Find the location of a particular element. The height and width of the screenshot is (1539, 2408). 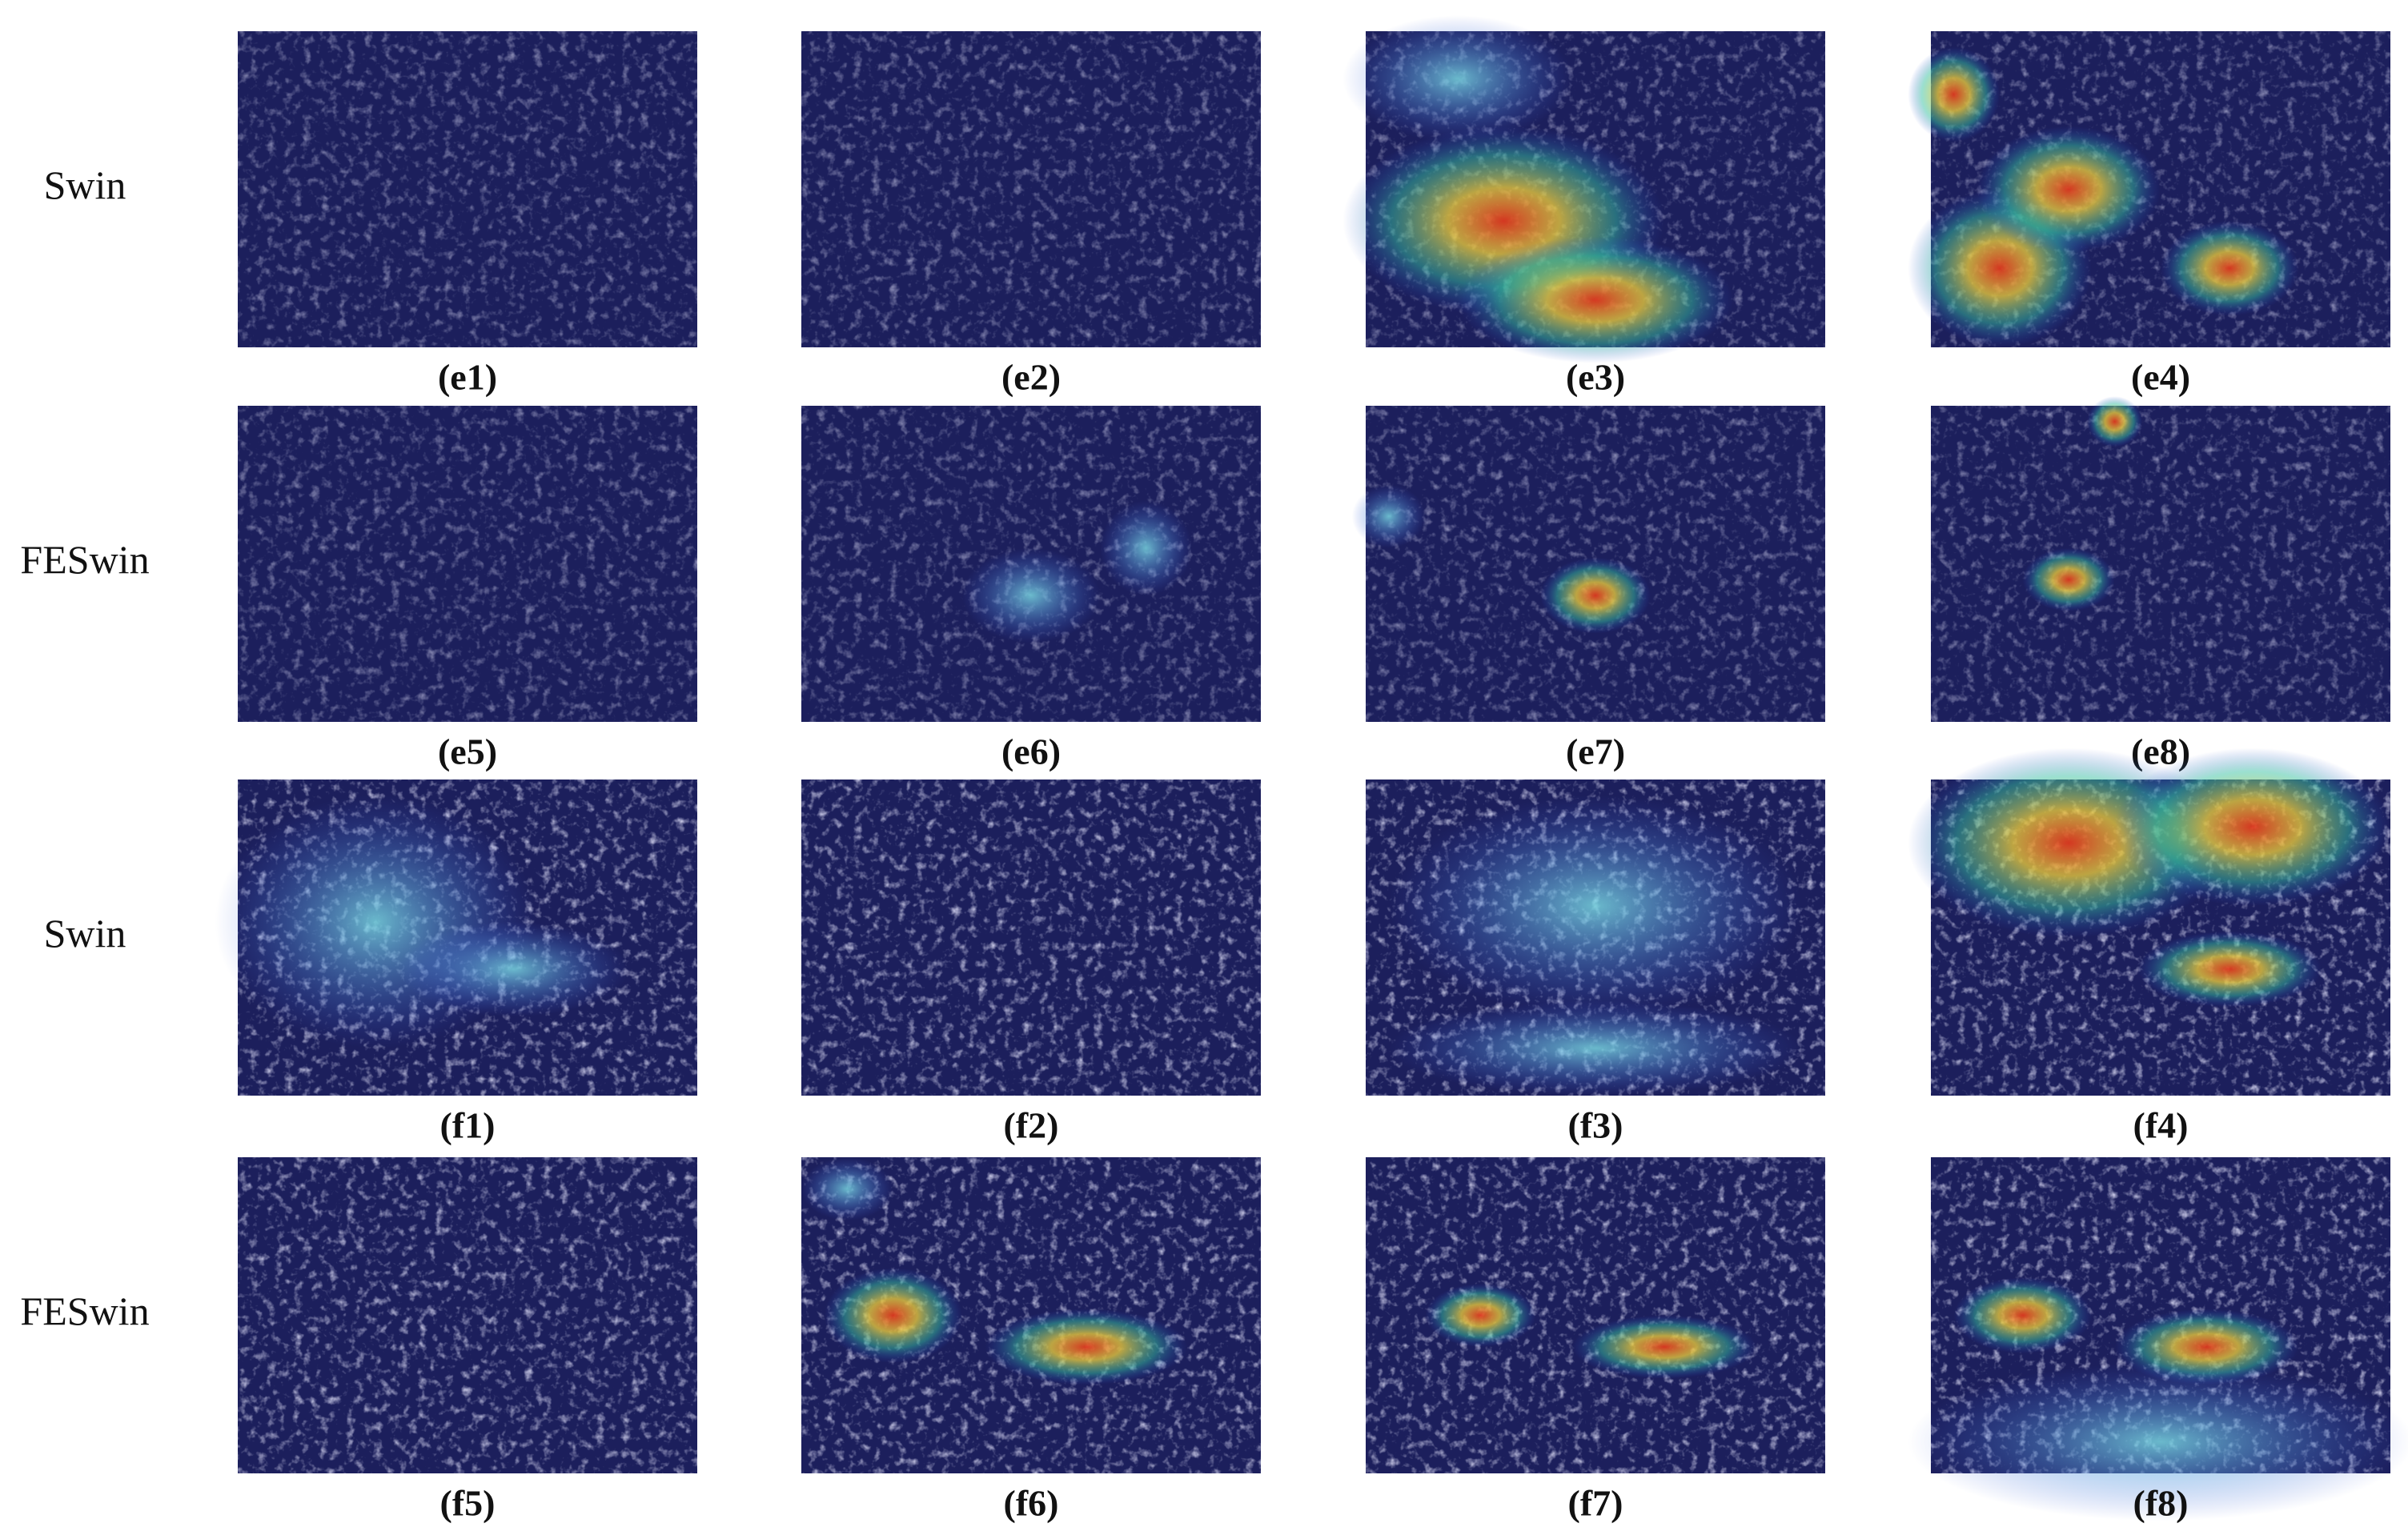

panel-label: (e6) is located at coordinates (1031, 751).